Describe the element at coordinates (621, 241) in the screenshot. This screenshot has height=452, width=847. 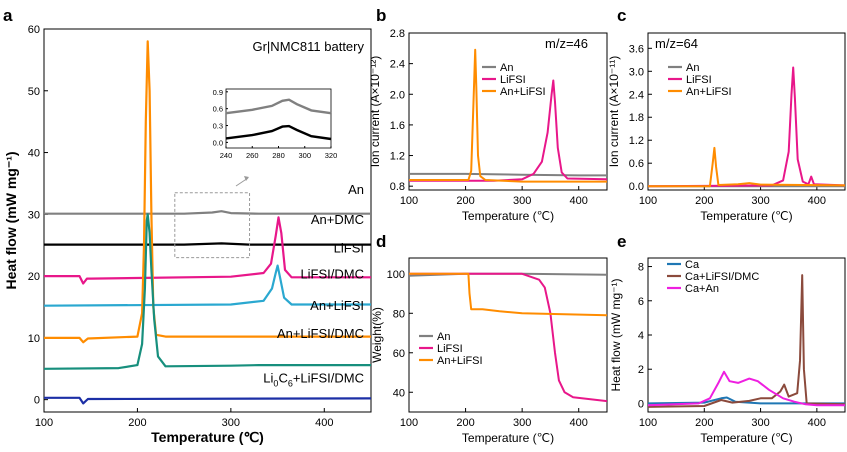
I see `panel-letter-e: e` at that location.